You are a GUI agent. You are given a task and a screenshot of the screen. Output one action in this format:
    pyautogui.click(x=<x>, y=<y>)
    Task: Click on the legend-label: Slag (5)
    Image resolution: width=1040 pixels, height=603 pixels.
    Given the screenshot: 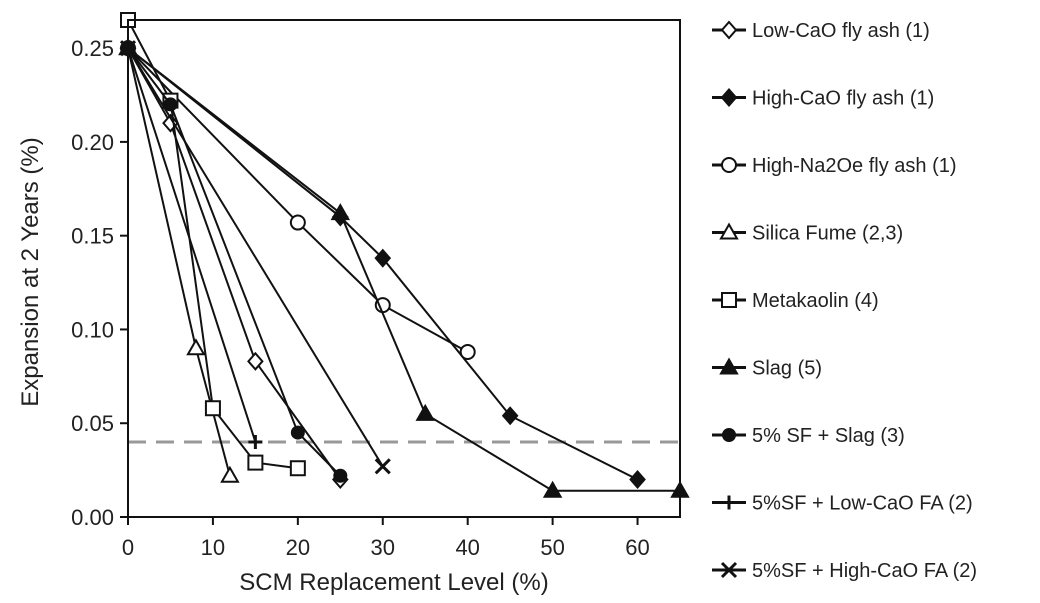 What is the action you would take?
    pyautogui.click(x=787, y=369)
    